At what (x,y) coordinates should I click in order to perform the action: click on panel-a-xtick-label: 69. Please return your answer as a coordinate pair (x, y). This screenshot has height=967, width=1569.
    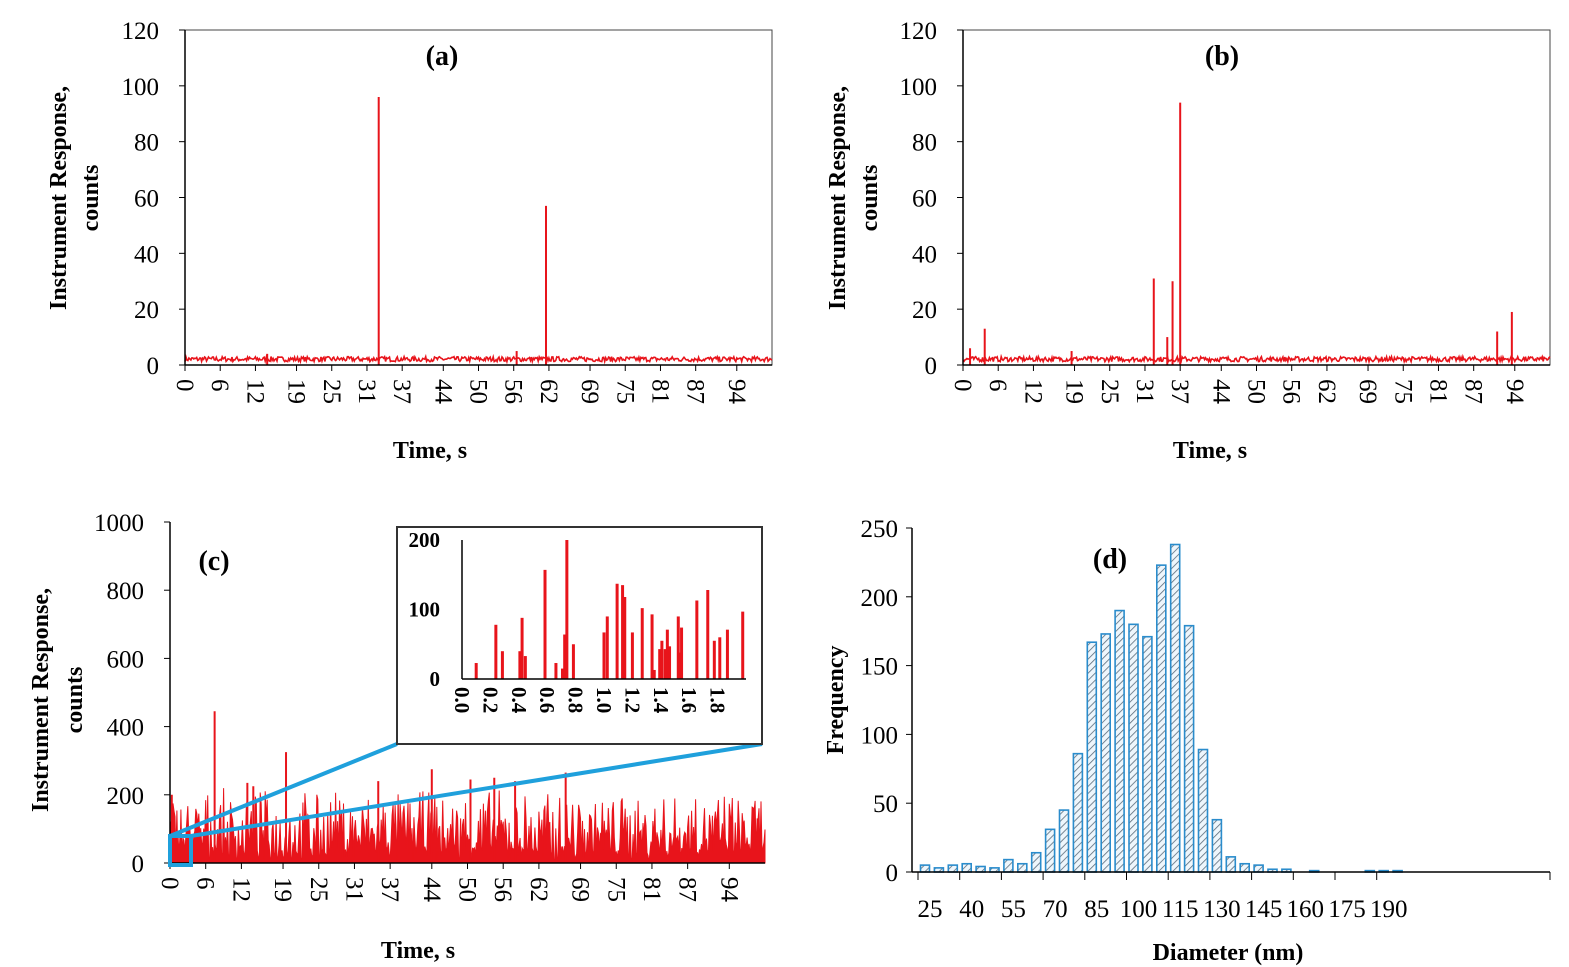
    Looking at the image, I should click on (589, 391).